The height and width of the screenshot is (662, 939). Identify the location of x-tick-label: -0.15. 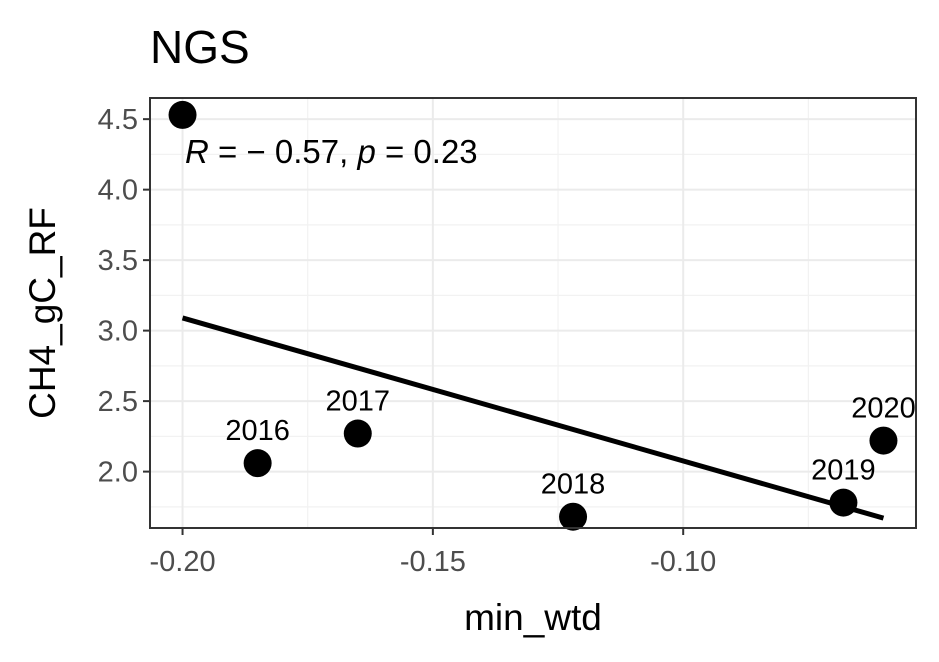
(433, 562).